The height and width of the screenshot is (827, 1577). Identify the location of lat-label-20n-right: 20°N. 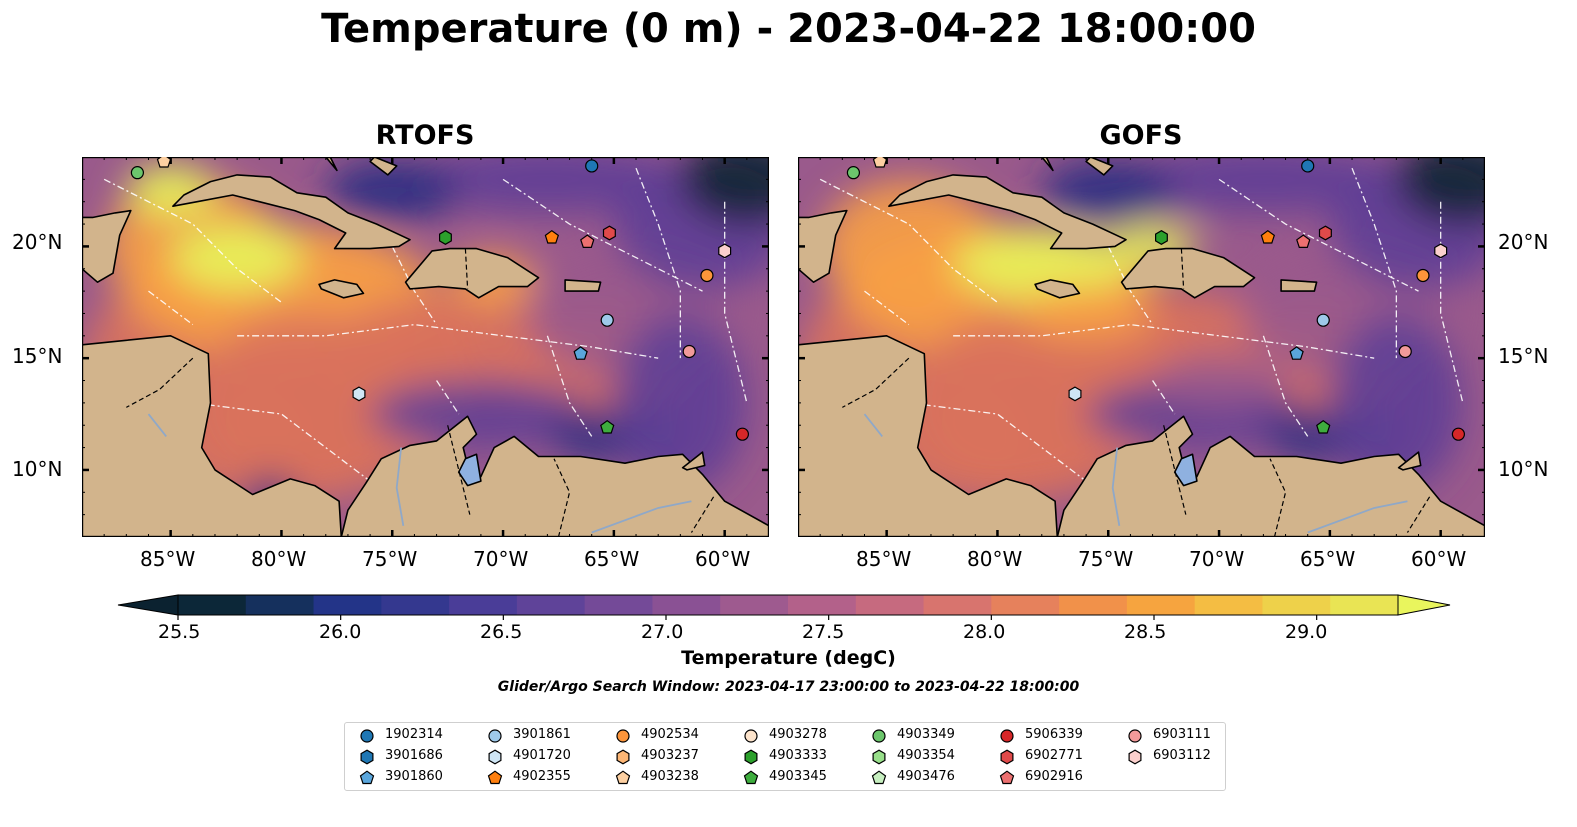
(1523, 242).